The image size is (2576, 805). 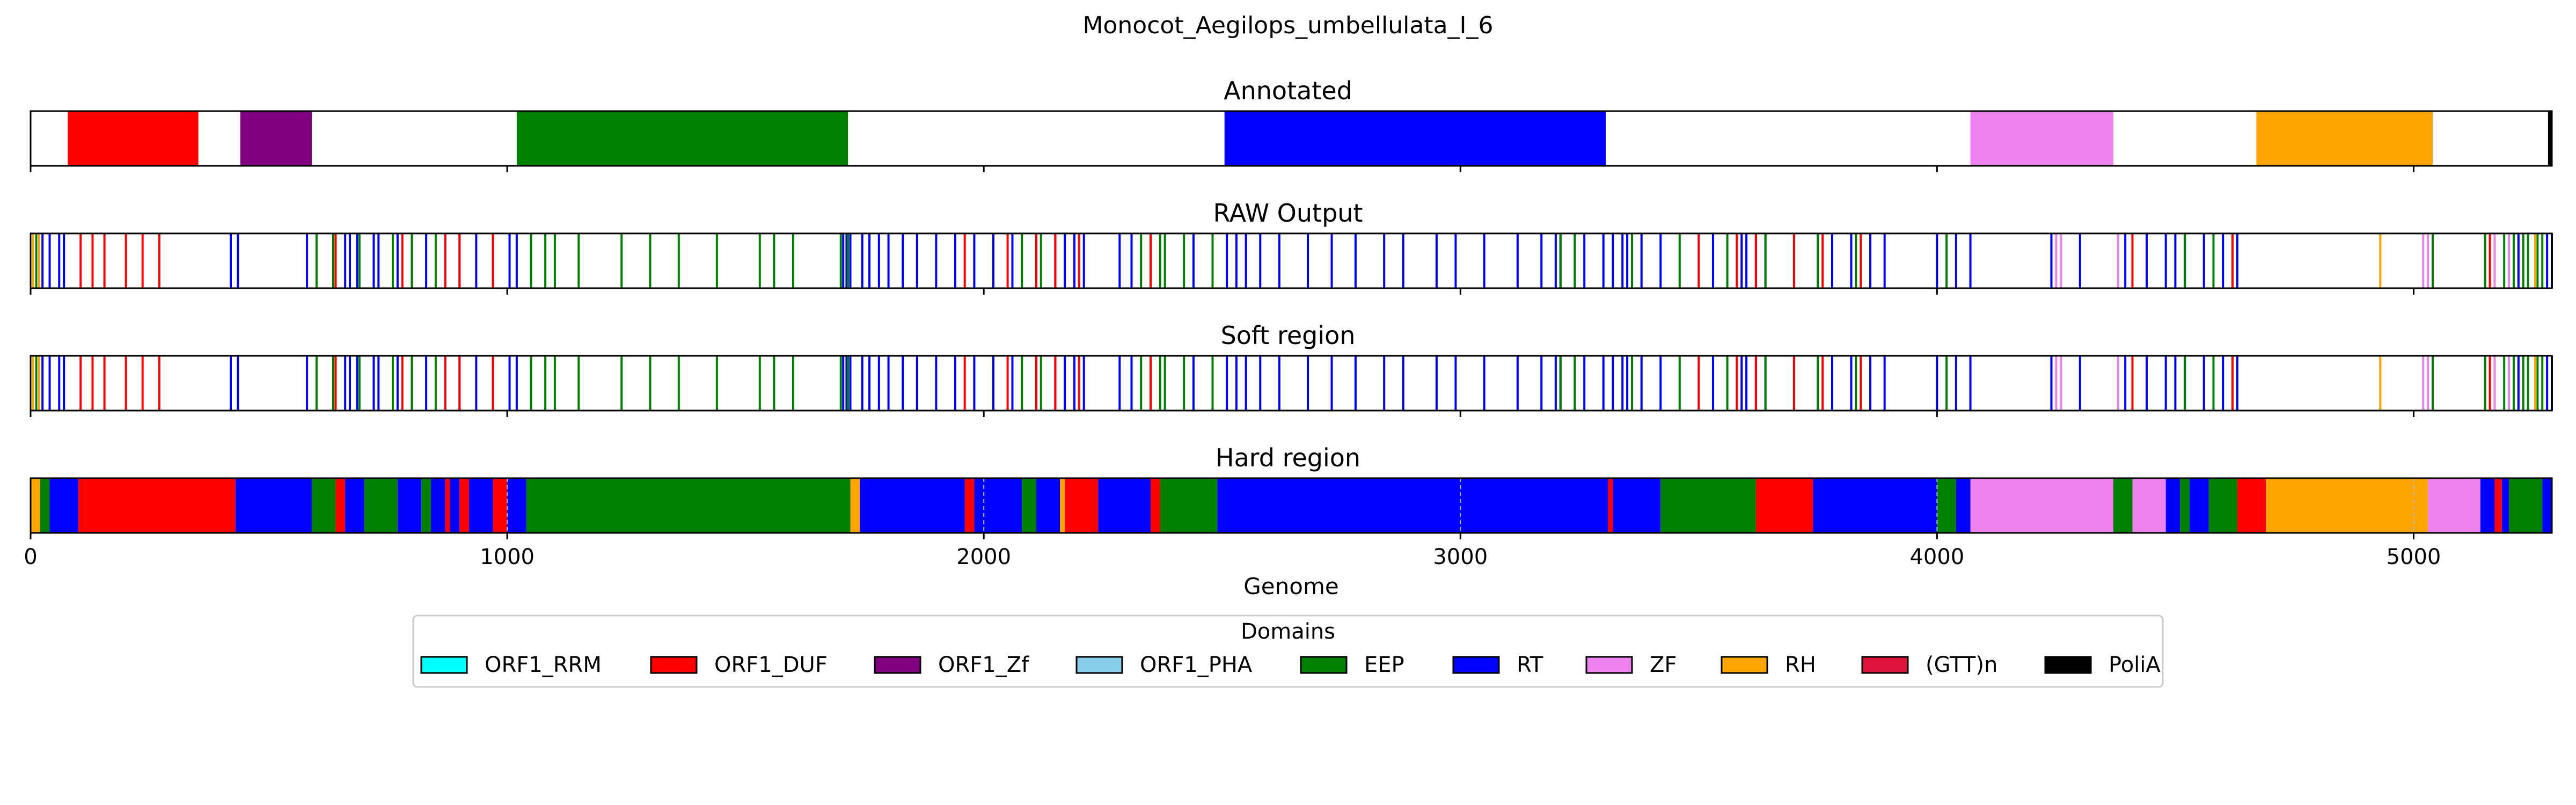 I want to click on x-axis-label: Genome, so click(x=1290, y=586).